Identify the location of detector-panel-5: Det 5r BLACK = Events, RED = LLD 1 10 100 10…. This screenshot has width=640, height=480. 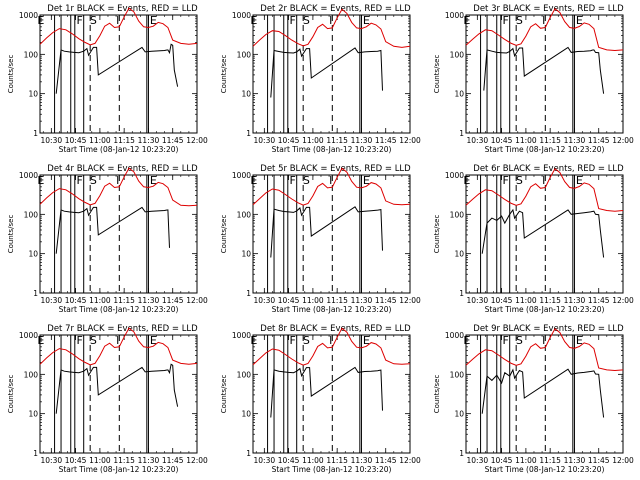
(319, 240).